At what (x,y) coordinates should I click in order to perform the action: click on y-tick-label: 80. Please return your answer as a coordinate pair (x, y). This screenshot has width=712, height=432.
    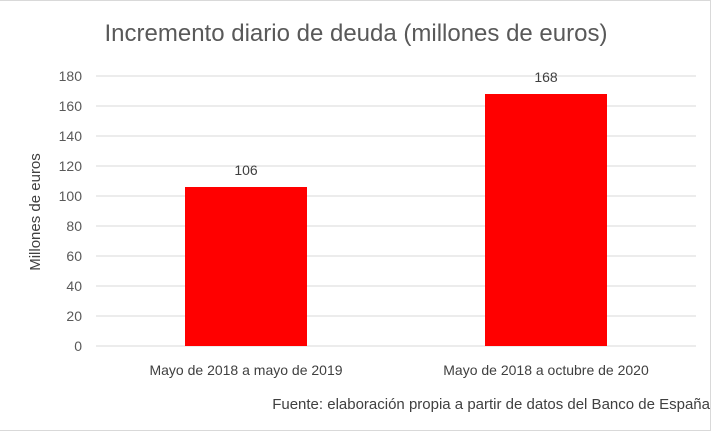
    Looking at the image, I should click on (74, 226).